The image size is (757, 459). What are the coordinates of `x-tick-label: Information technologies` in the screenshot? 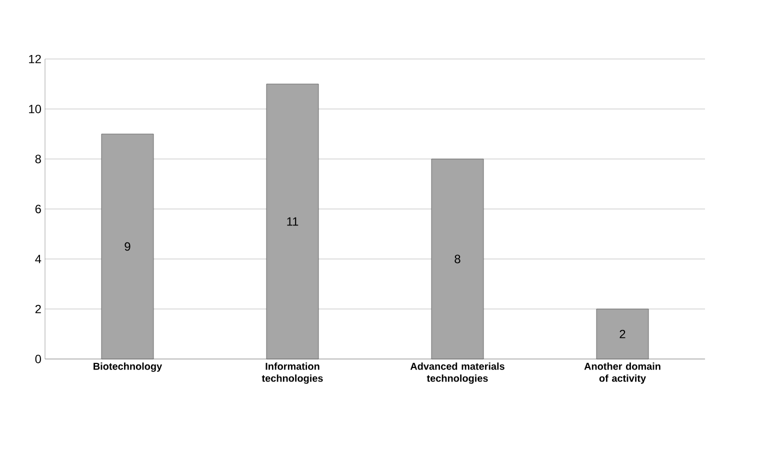 It's located at (292, 373).